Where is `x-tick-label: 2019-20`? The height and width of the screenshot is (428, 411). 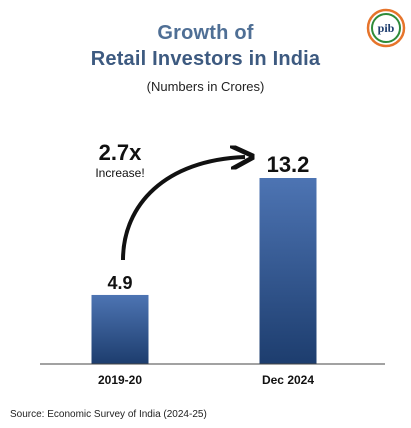 x-tick-label: 2019-20 is located at coordinates (120, 380).